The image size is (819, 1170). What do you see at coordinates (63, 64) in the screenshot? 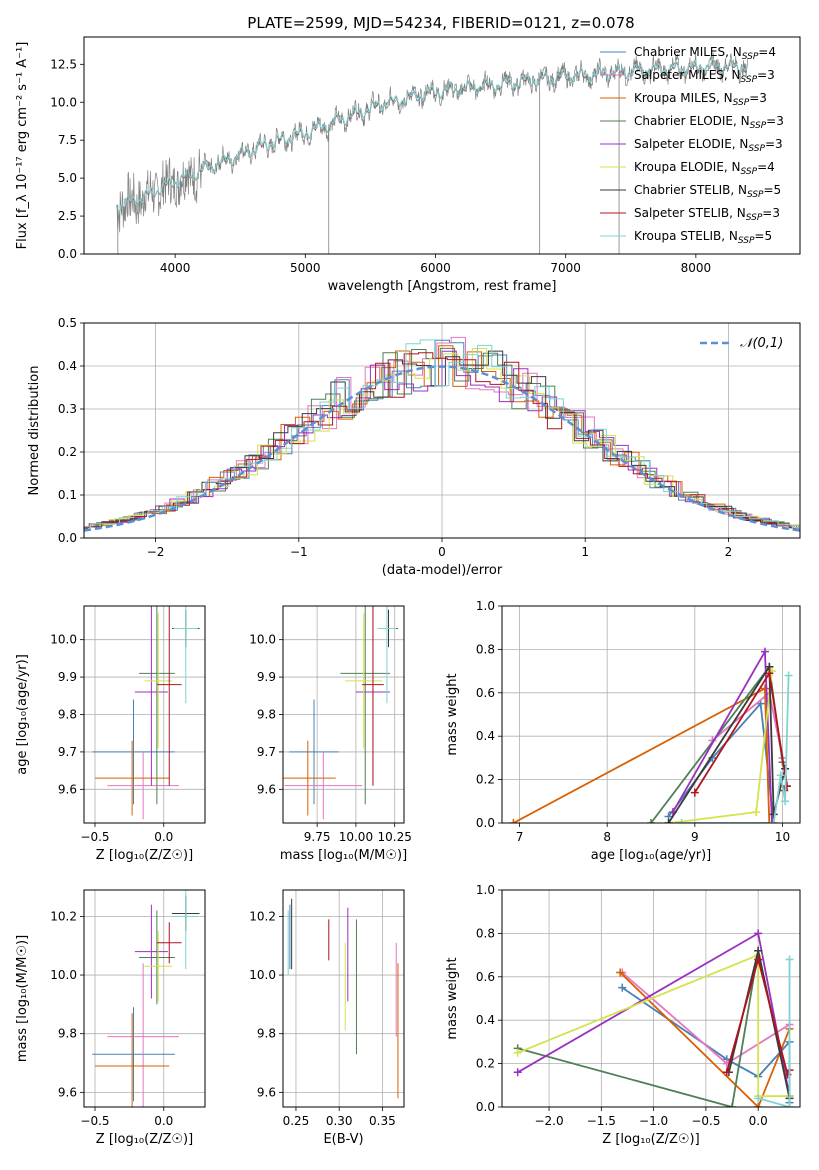
I see `y-tick-label: 12.5` at bounding box center [63, 64].